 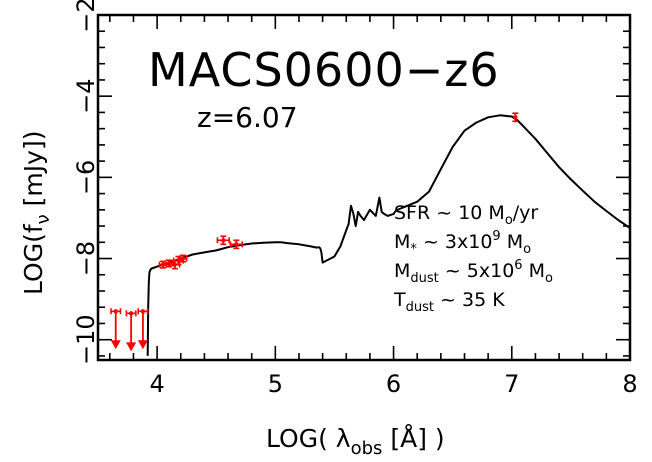 What do you see at coordinates (86, 258) in the screenshot?
I see `y-tick-label: −8` at bounding box center [86, 258].